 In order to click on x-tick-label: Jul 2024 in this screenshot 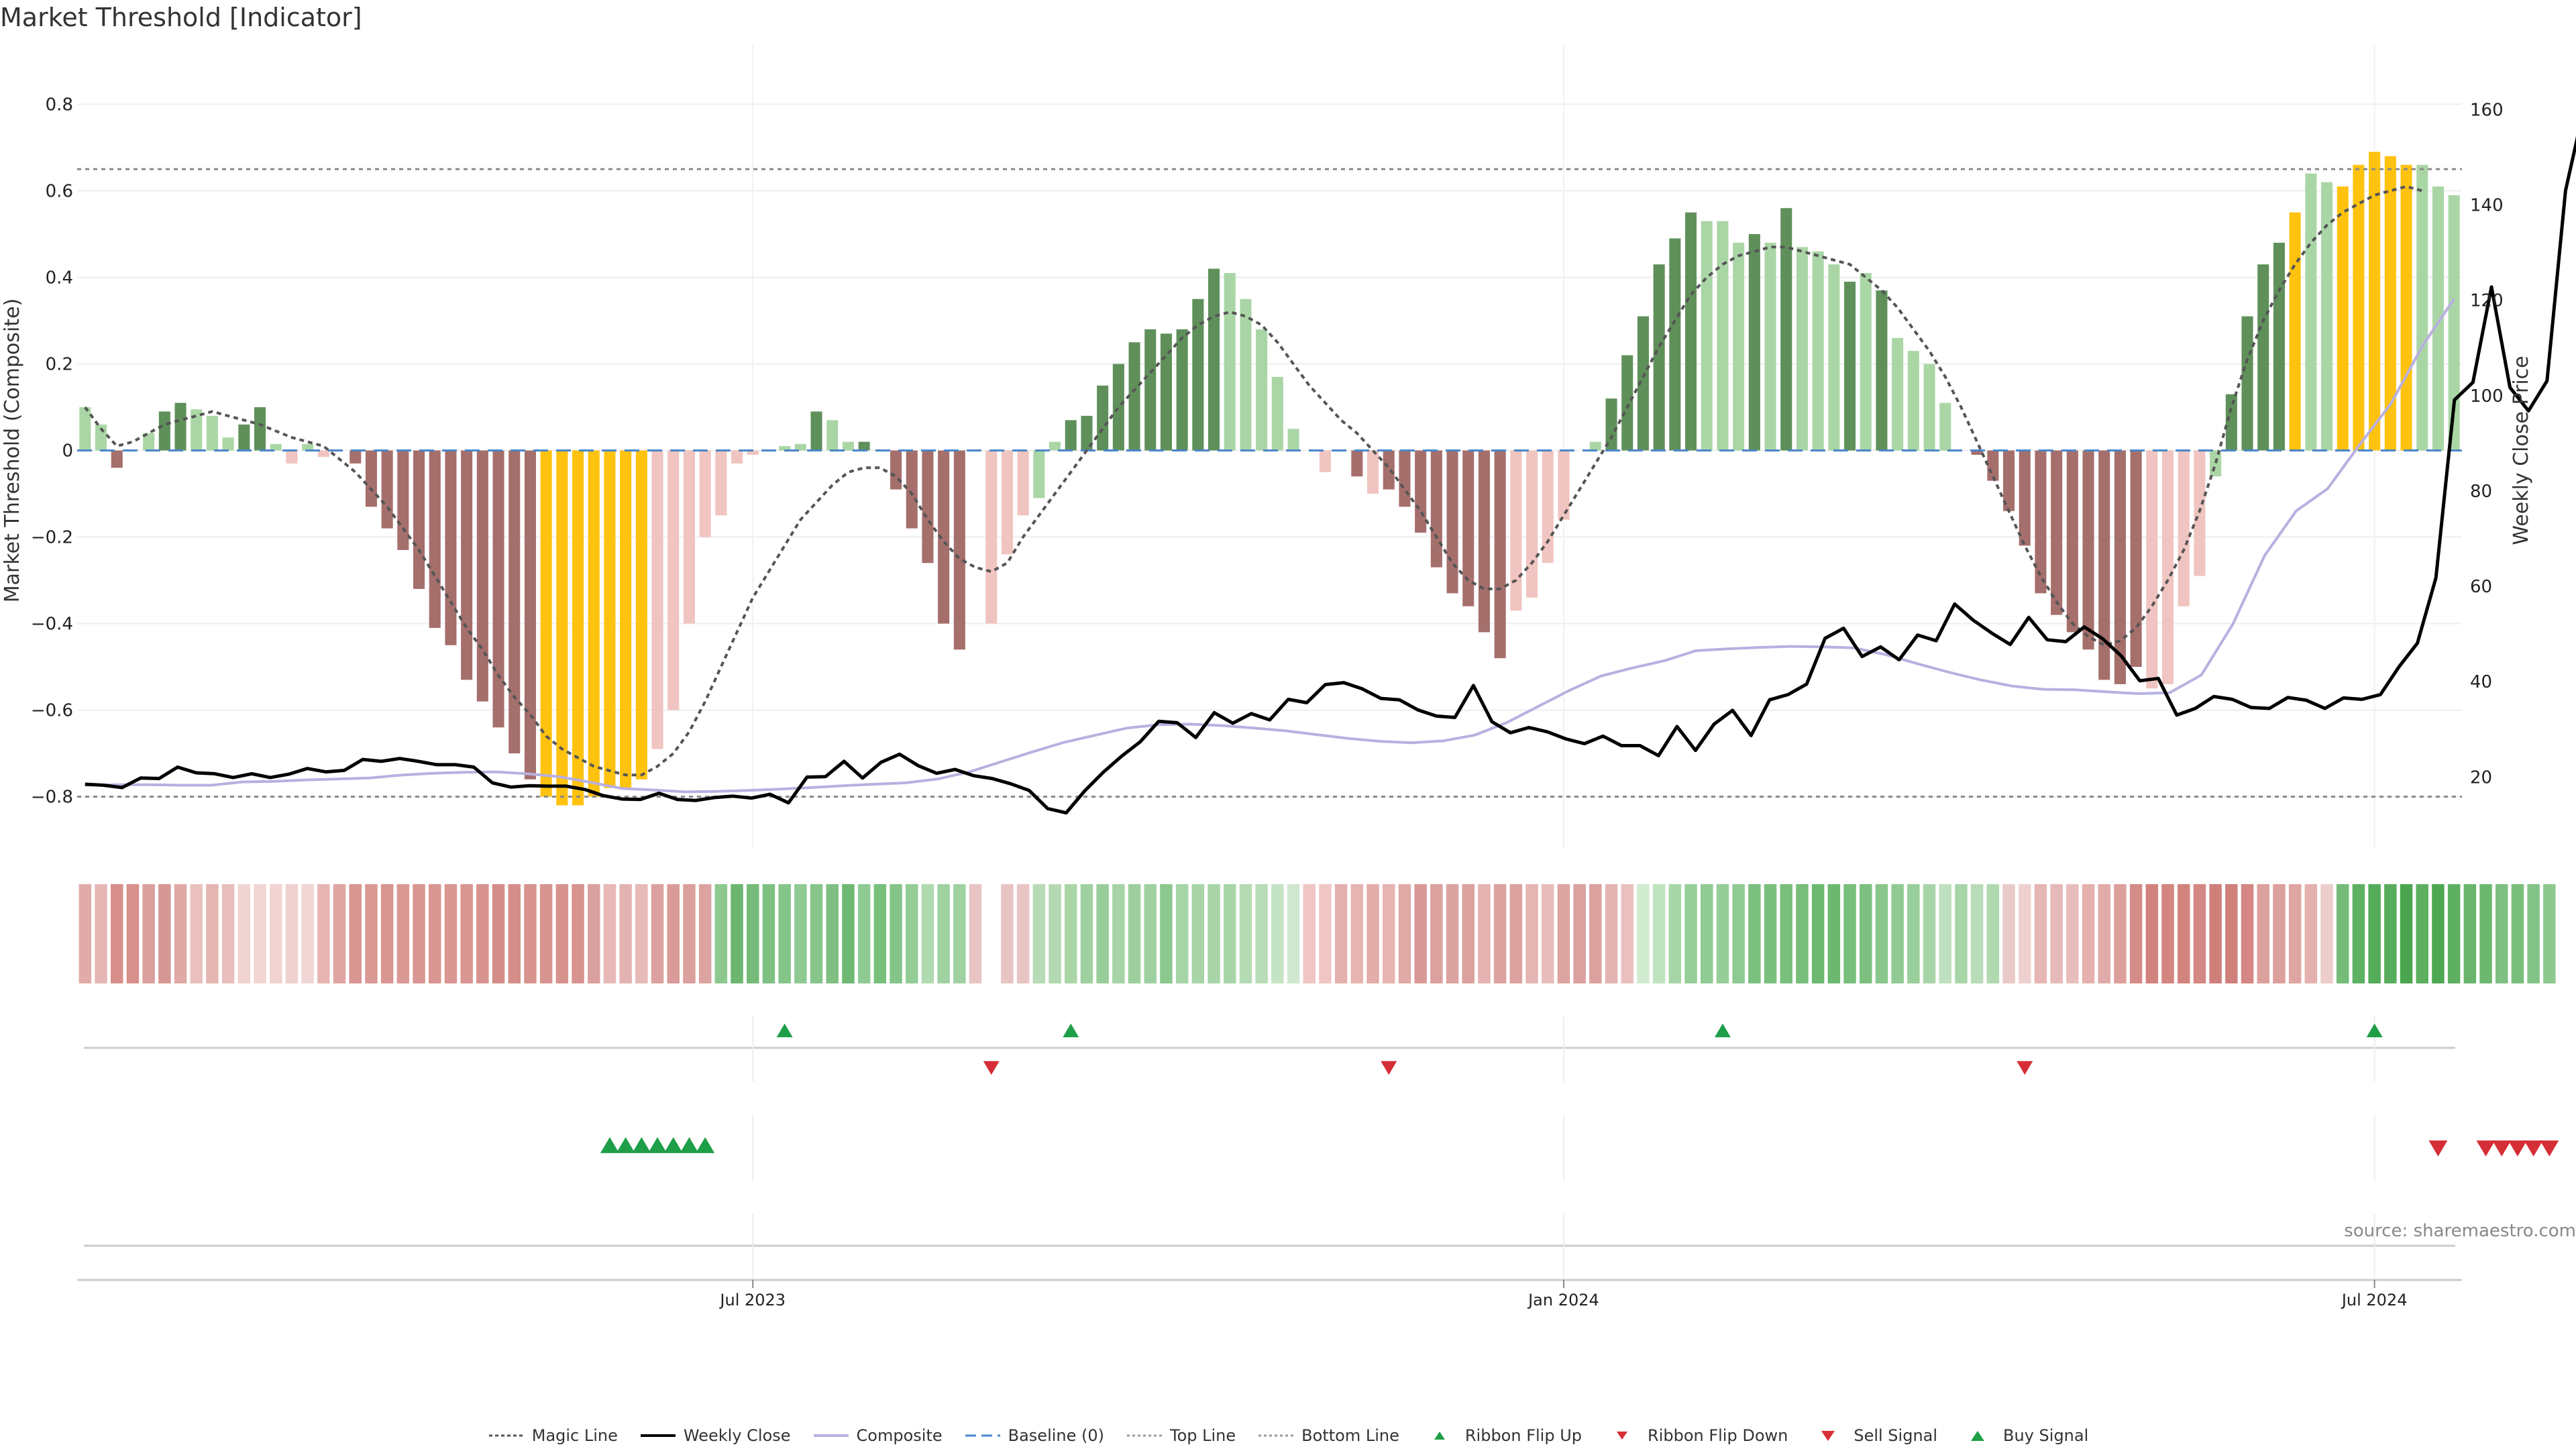, I will do `click(2374, 1300)`.